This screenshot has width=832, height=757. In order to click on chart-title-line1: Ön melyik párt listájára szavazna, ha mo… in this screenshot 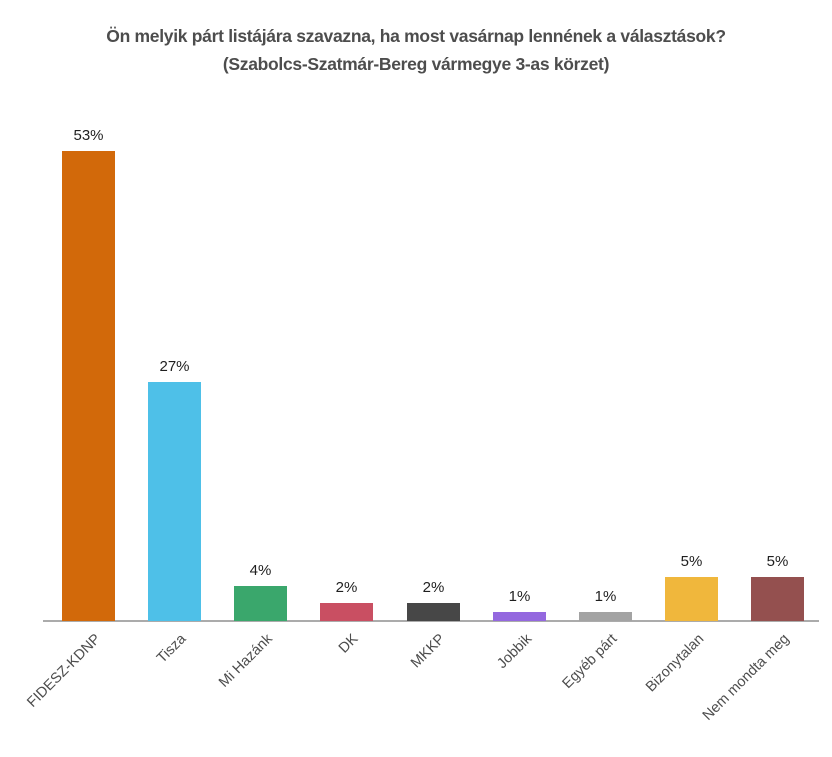, I will do `click(416, 36)`.